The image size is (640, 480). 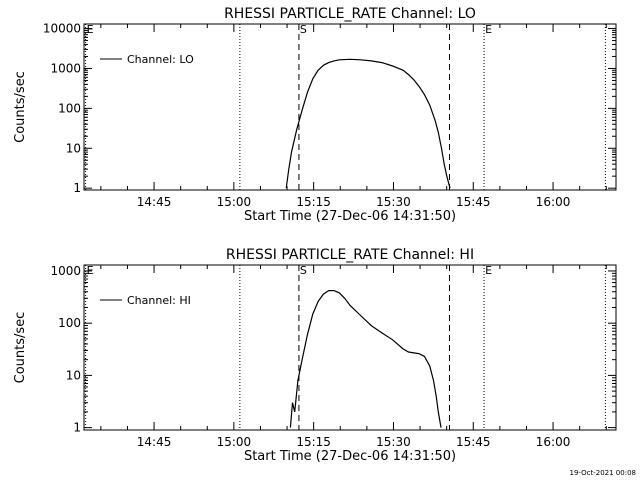 What do you see at coordinates (303, 29) in the screenshot?
I see `panel-top-marker-label-1: S` at bounding box center [303, 29].